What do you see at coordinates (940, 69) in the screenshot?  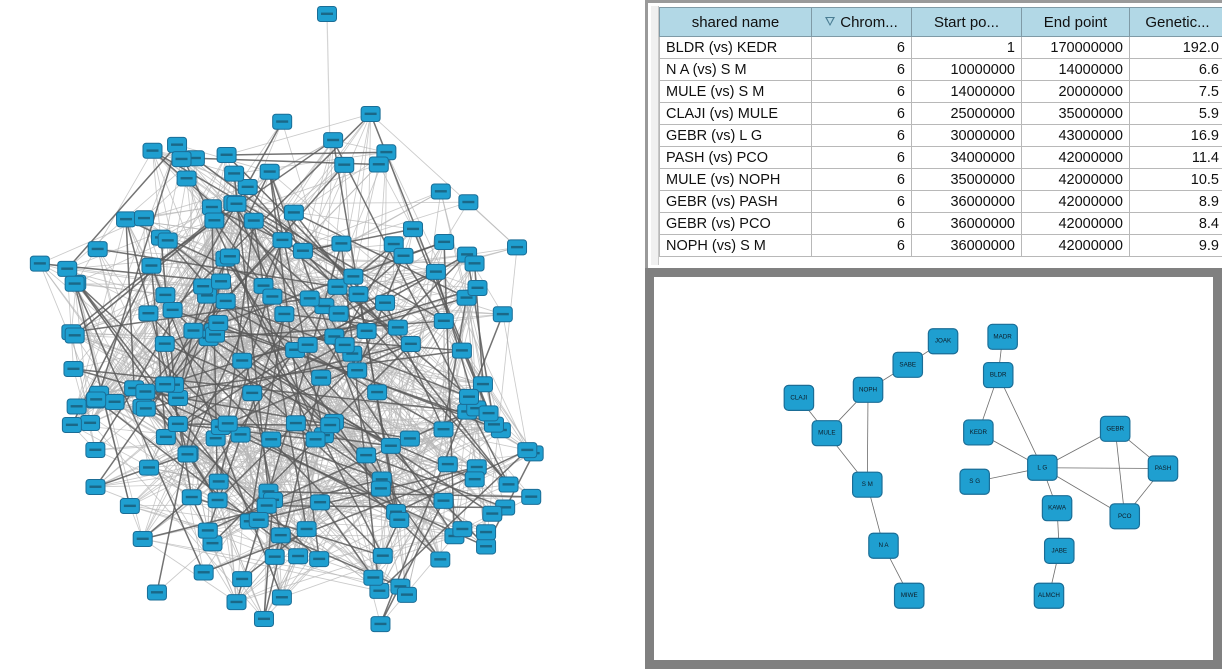 I see `table-row: N A (vs) S M 6 10000000 14000000 6.6` at bounding box center [940, 69].